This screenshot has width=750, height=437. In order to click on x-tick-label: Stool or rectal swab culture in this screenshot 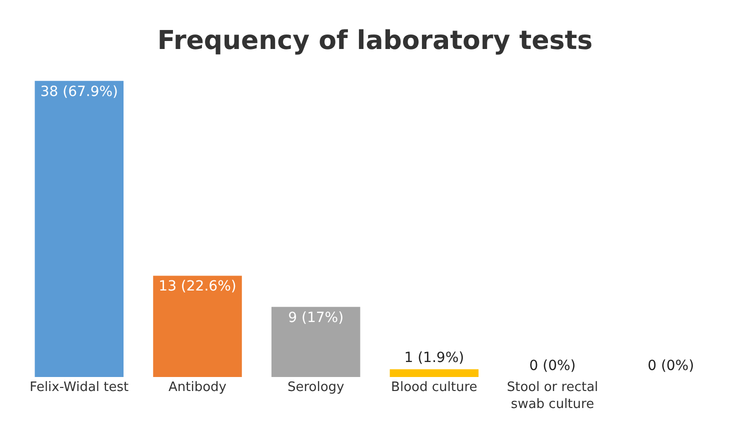, I will do `click(552, 396)`.